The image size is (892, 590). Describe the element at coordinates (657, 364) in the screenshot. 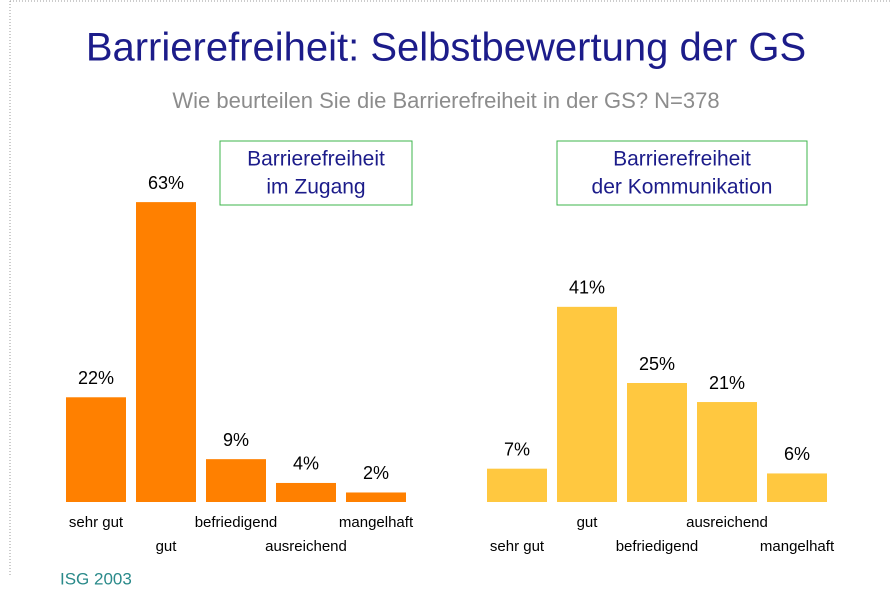

I see `value-label: 25%` at that location.